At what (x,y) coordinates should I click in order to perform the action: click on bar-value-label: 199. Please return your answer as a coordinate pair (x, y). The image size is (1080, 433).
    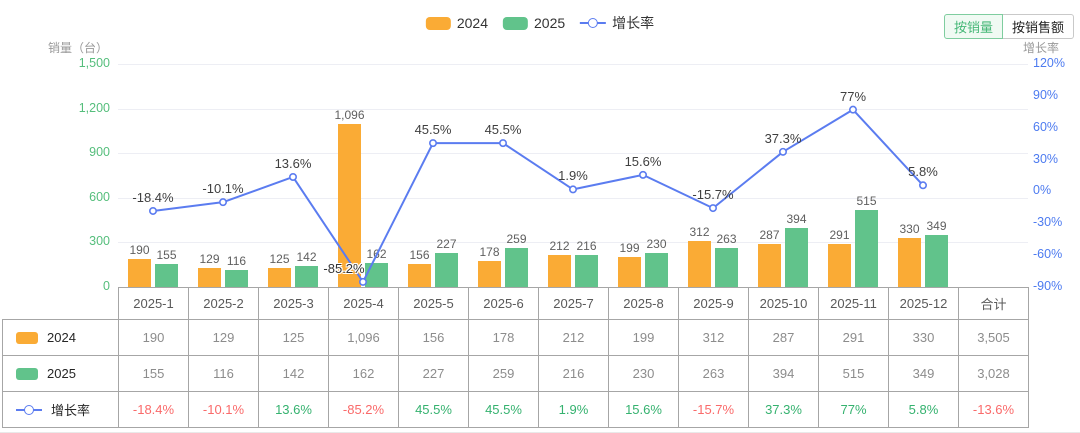
    Looking at the image, I should click on (629, 248).